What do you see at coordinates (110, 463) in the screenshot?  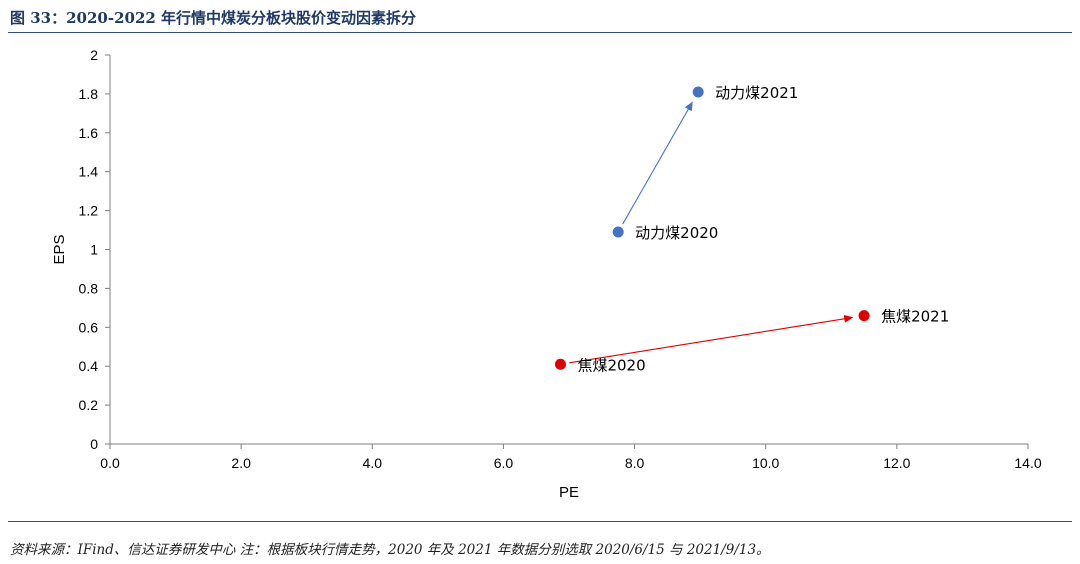 I see `x-tick-label: 0.0` at bounding box center [110, 463].